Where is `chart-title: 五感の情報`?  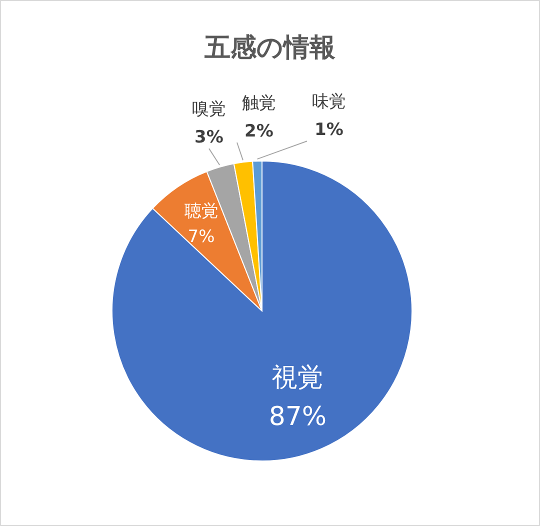 chart-title: 五感の情報 is located at coordinates (270, 48).